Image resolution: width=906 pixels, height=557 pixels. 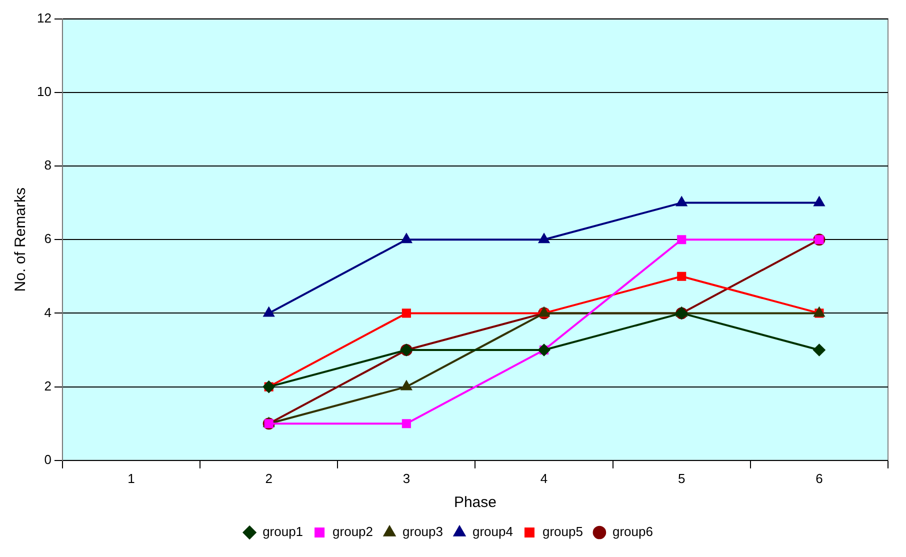 I want to click on legend-label: group1, so click(x=283, y=532).